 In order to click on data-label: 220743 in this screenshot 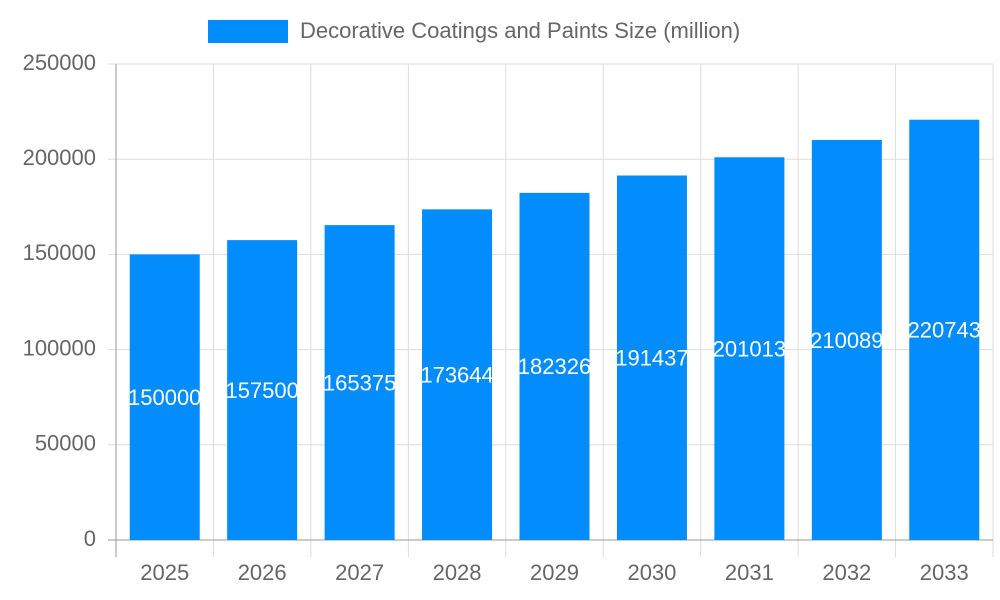, I will do `click(944, 330)`.